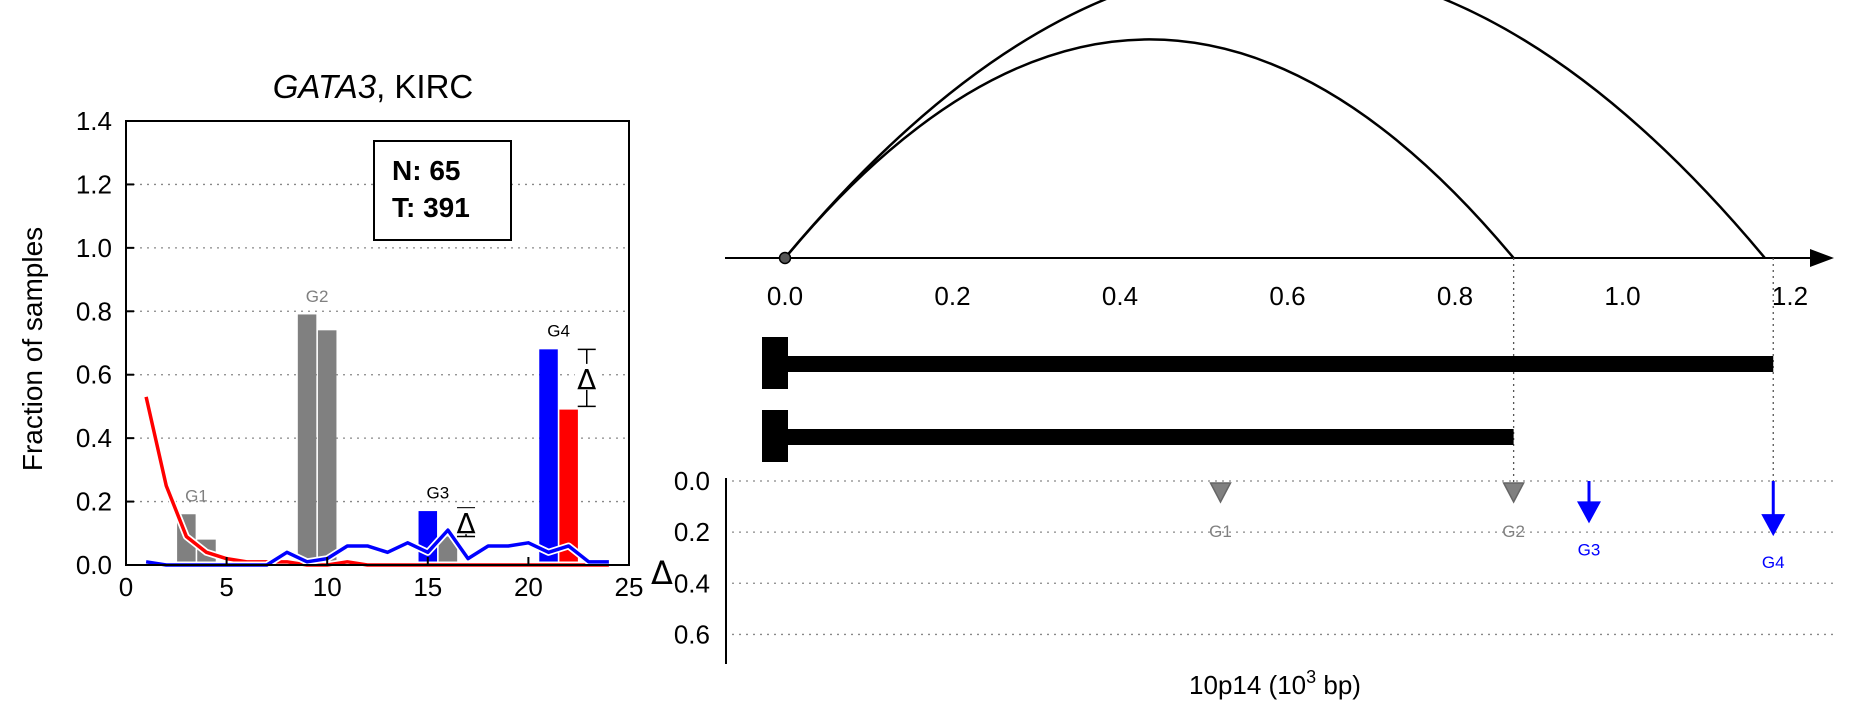 This screenshot has width=1851, height=718. Describe the element at coordinates (1220, 531) in the screenshot. I see `marker-label: G1` at that location.